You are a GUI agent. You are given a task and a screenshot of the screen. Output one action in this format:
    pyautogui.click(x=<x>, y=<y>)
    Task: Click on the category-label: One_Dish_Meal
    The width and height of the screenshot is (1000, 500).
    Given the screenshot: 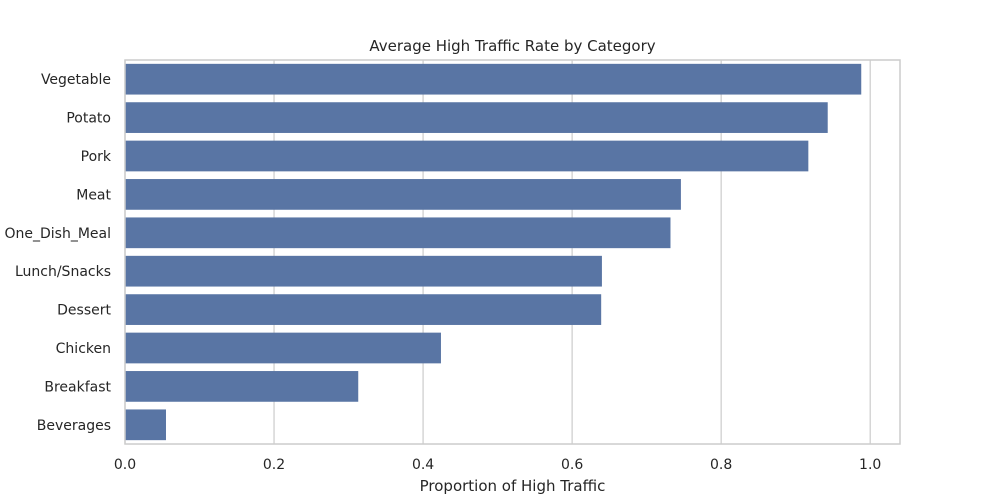 What is the action you would take?
    pyautogui.click(x=57, y=234)
    